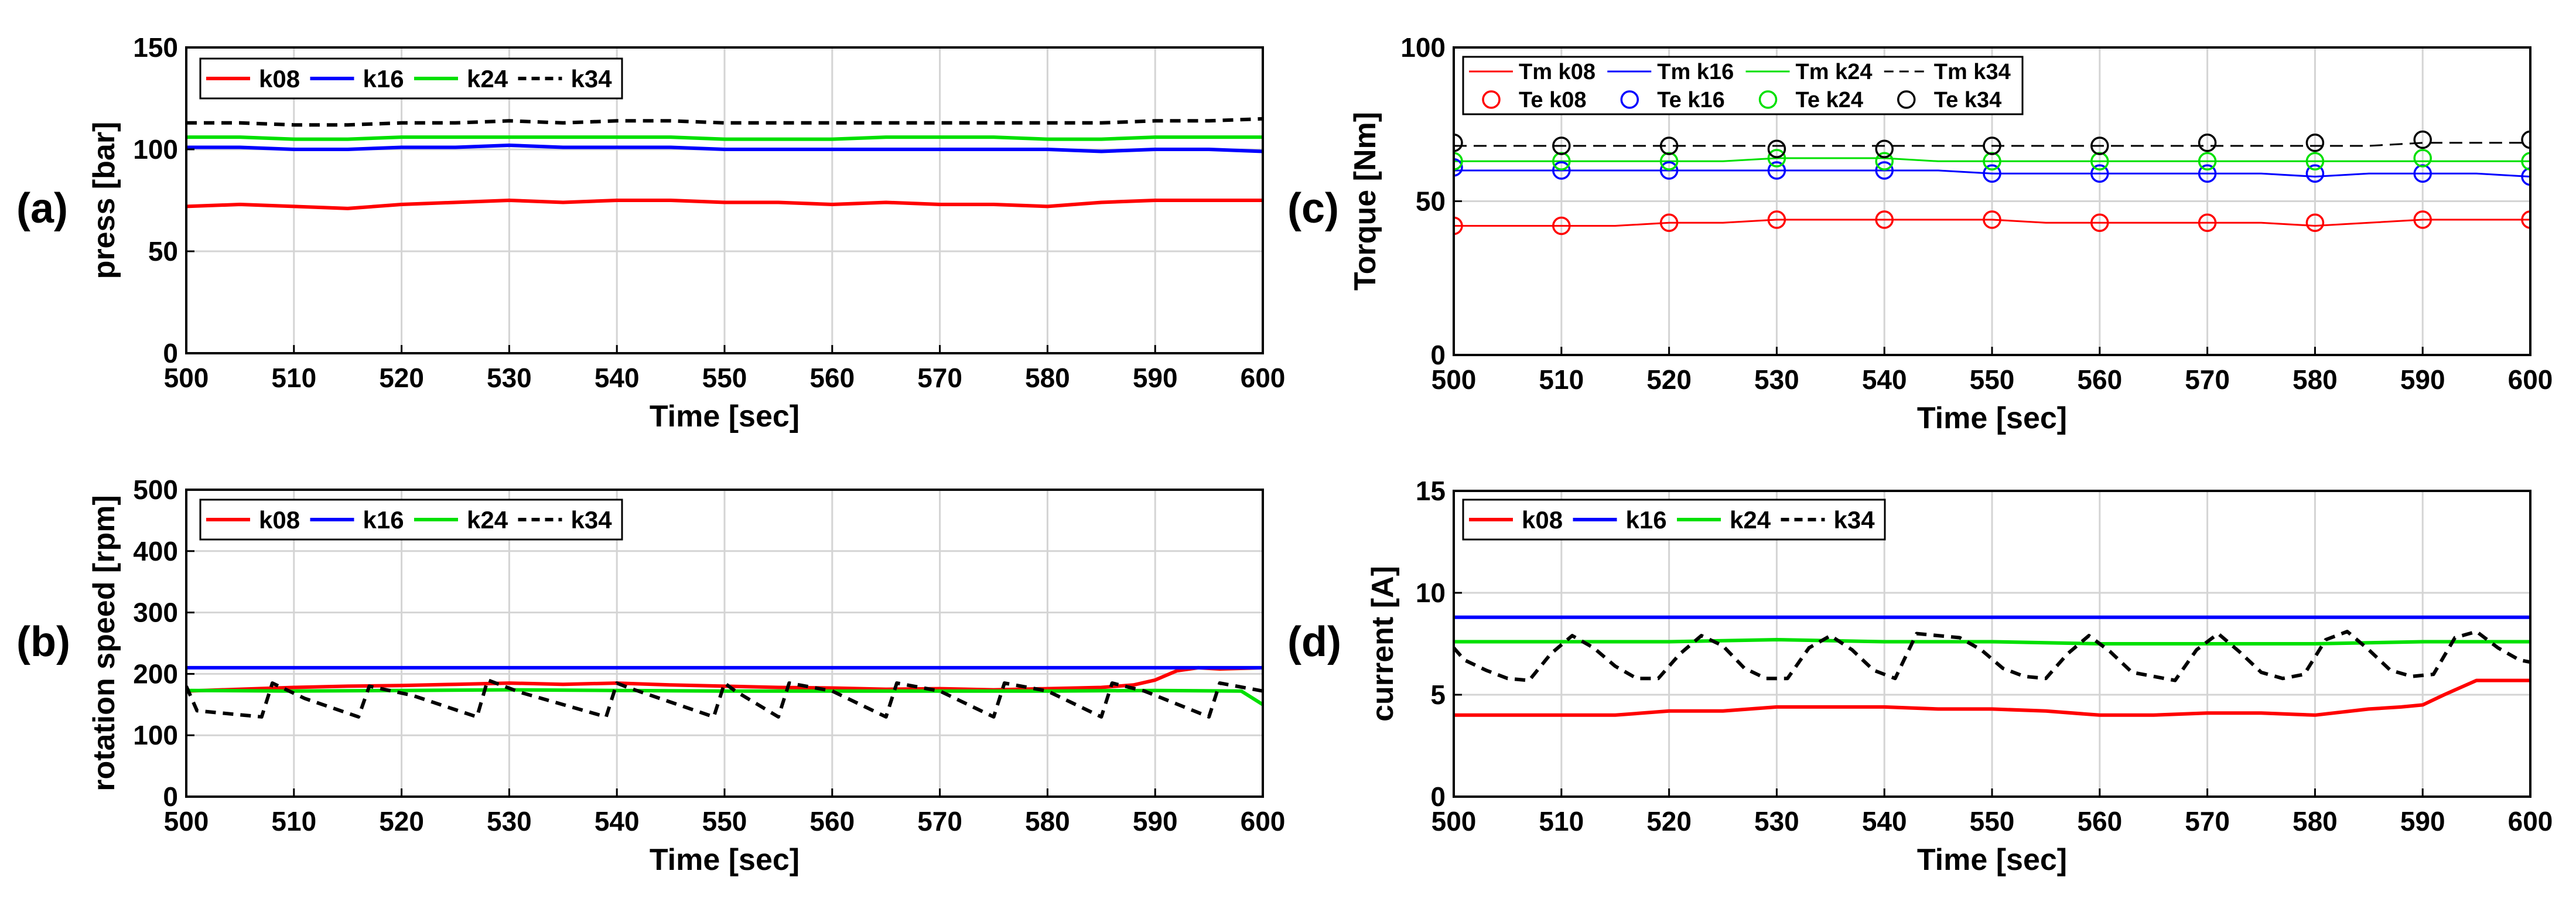 Image resolution: width=2576 pixels, height=898 pixels. What do you see at coordinates (42, 208) in the screenshot?
I see `panel-label: (a)` at bounding box center [42, 208].